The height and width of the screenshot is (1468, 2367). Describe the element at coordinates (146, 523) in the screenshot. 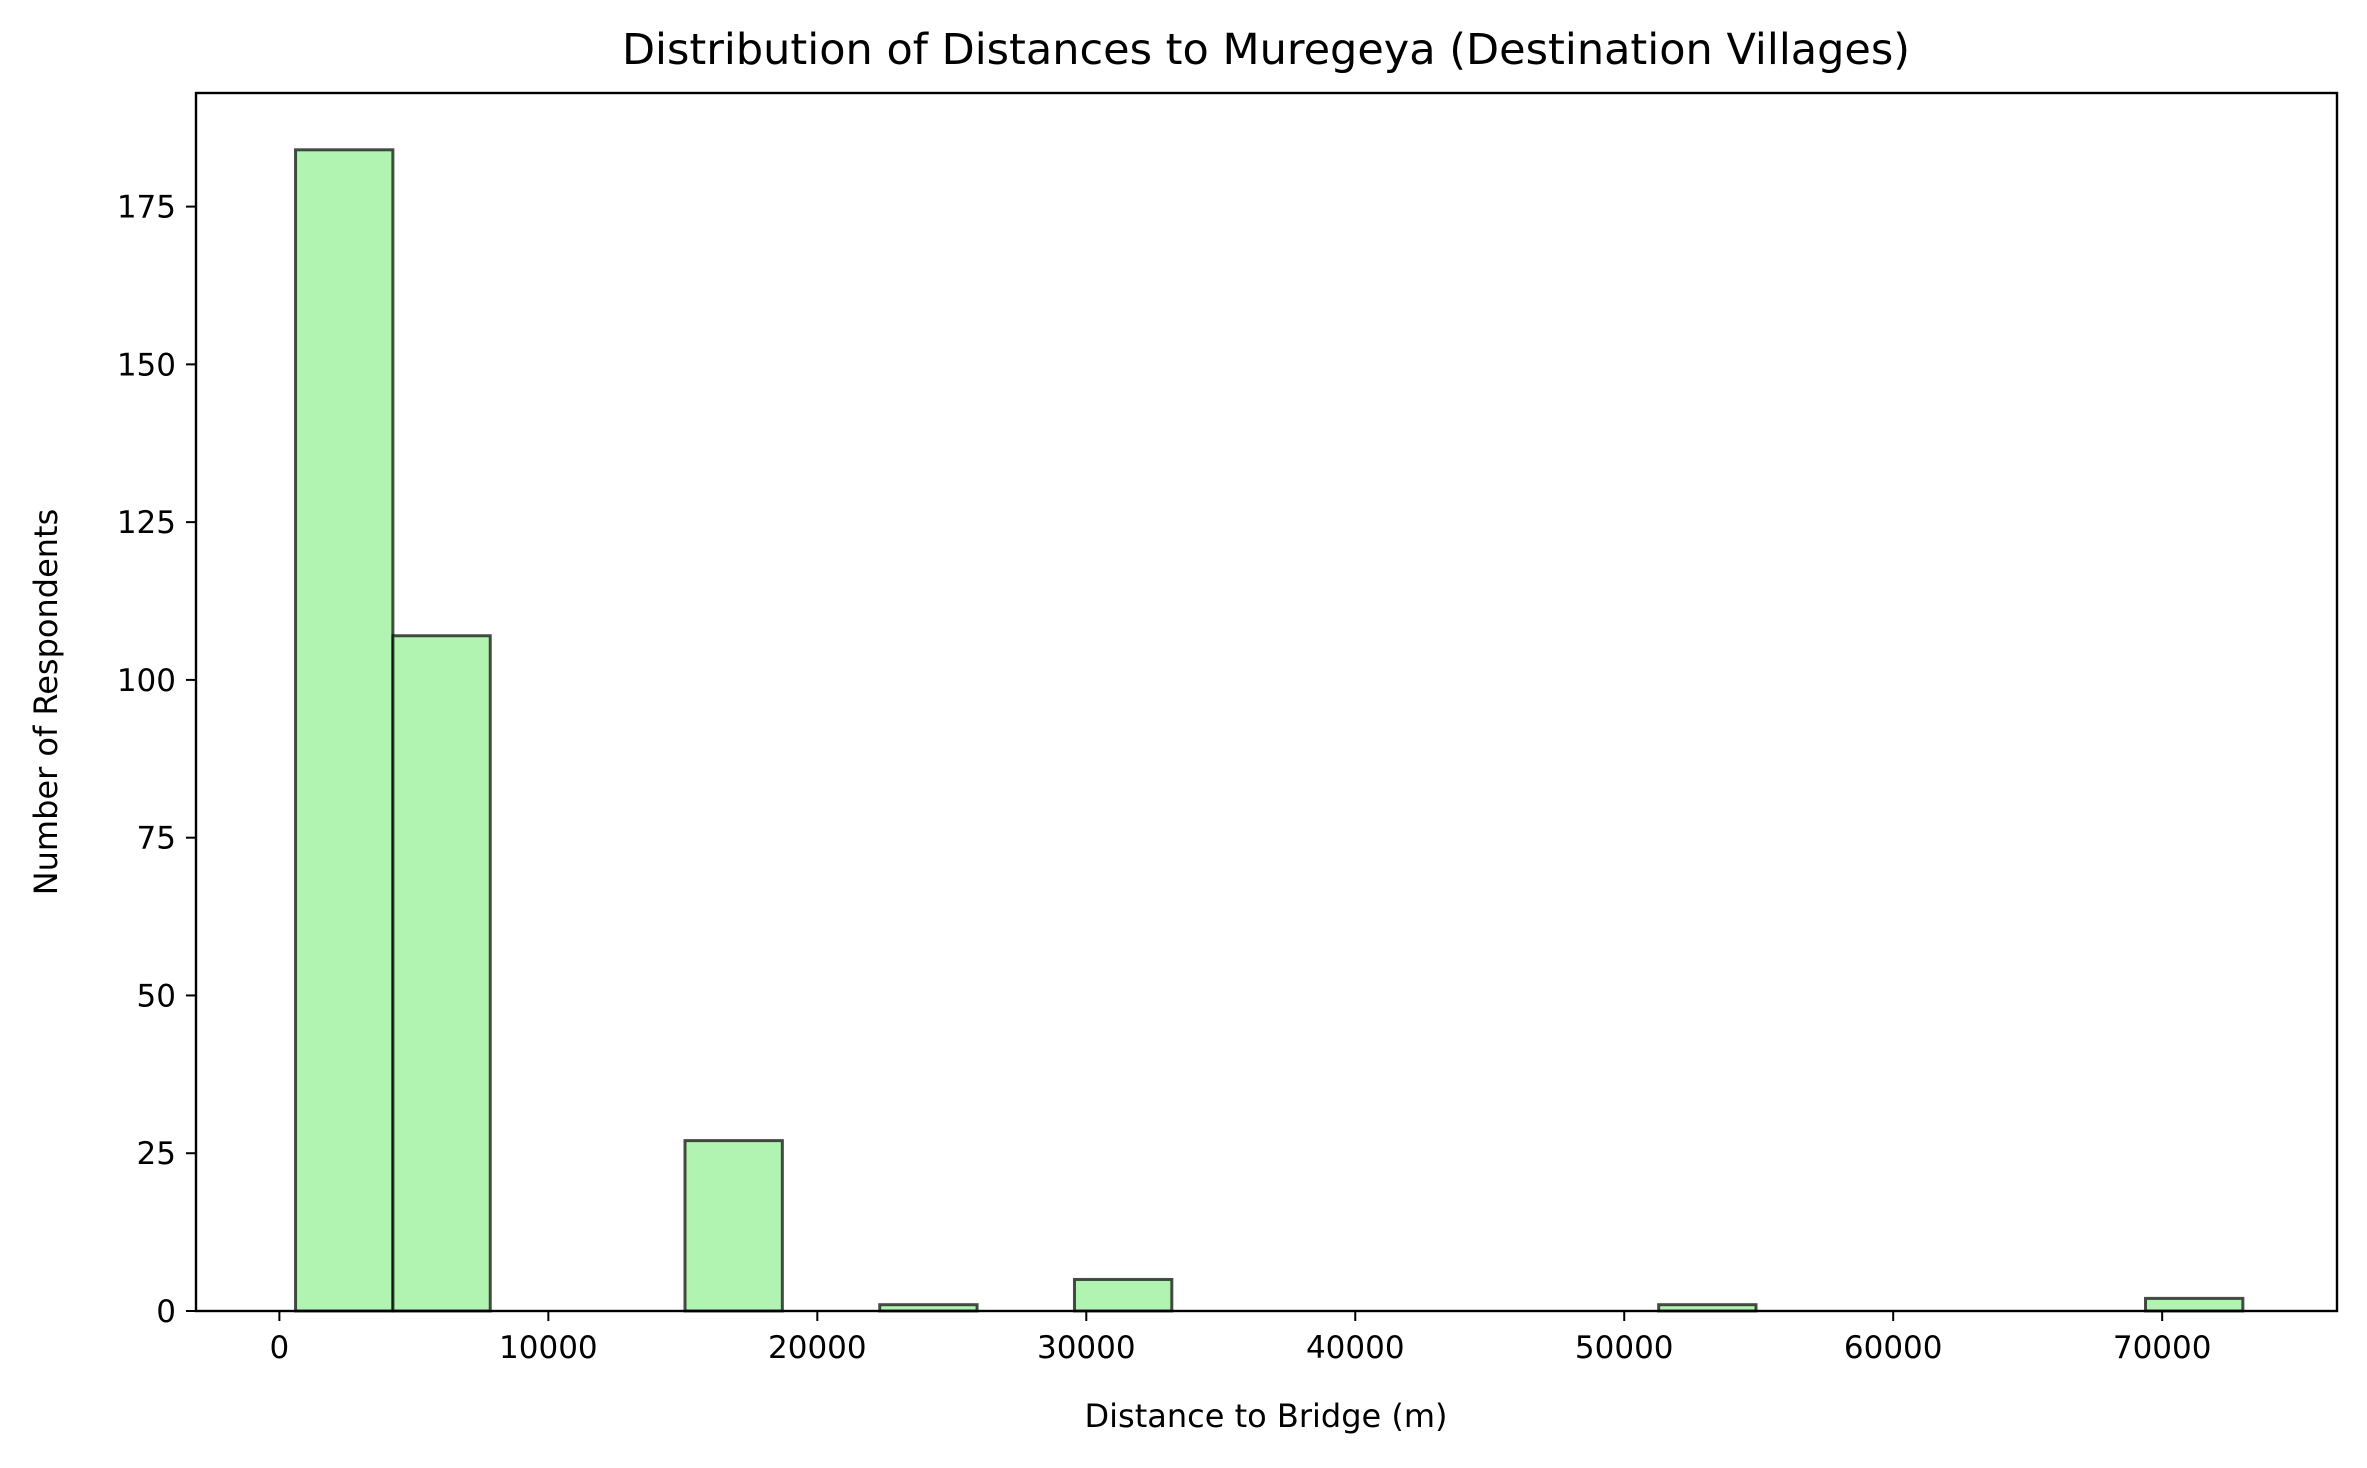

I see `y-tick-label: 125` at that location.